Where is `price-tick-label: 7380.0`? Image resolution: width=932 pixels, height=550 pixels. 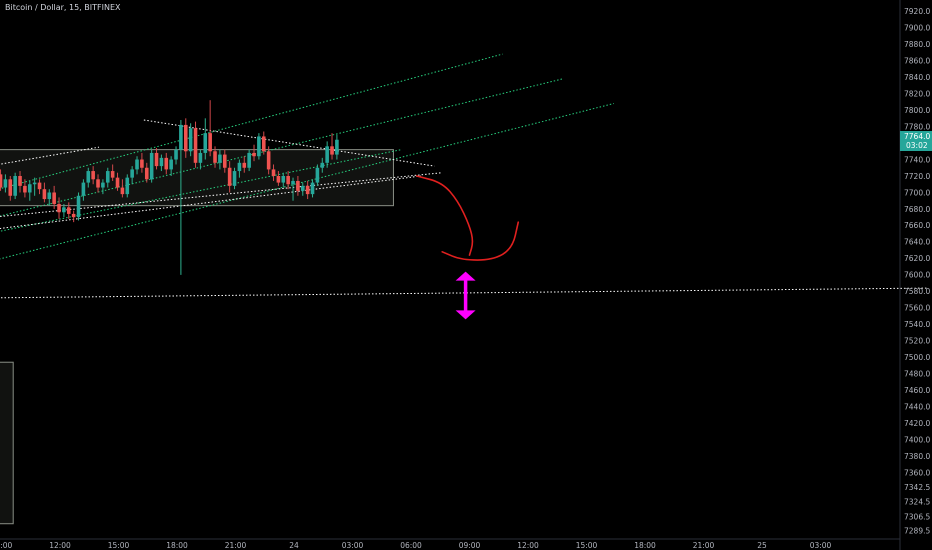 price-tick-label: 7380.0 is located at coordinates (917, 456).